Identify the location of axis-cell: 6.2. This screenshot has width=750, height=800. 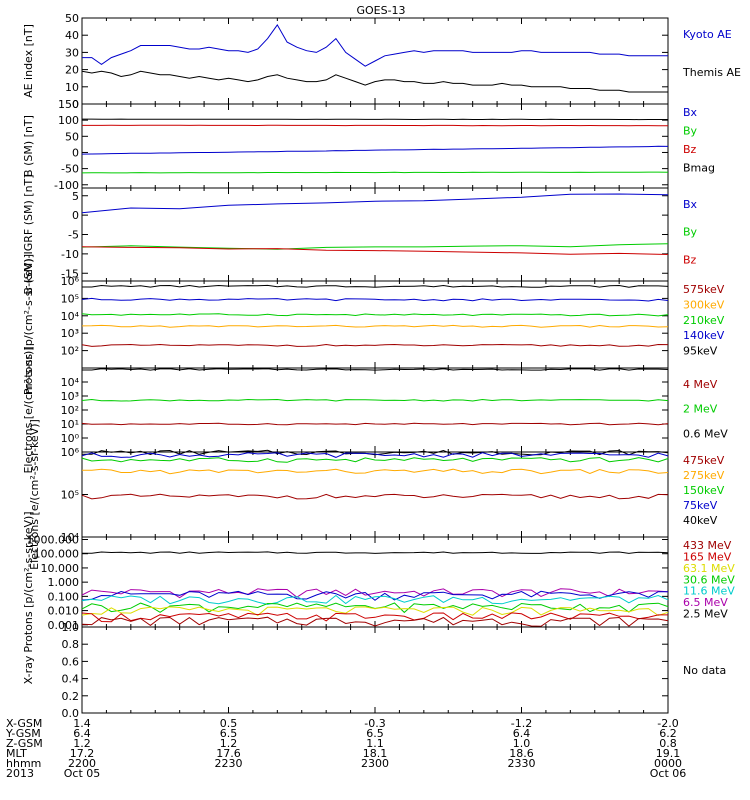
(668, 733).